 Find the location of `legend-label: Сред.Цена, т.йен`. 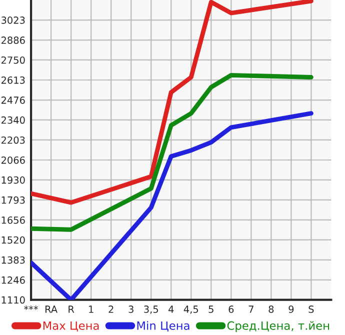

legend-label: Сред.Цена, т.йен is located at coordinates (278, 326).